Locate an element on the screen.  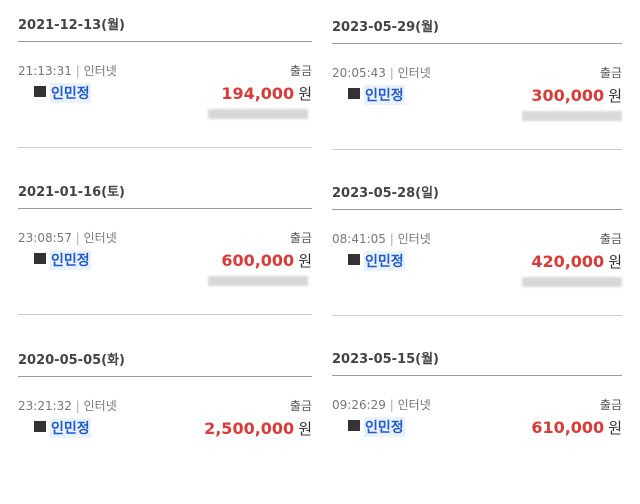
transaction-amount: 2,500,000 원 is located at coordinates (258, 428).